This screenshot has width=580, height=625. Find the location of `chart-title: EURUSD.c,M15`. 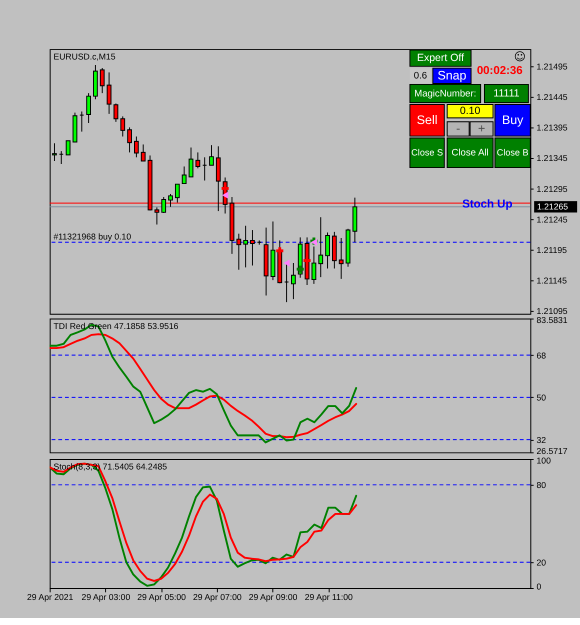

chart-title: EURUSD.c,M15 is located at coordinates (85, 57).